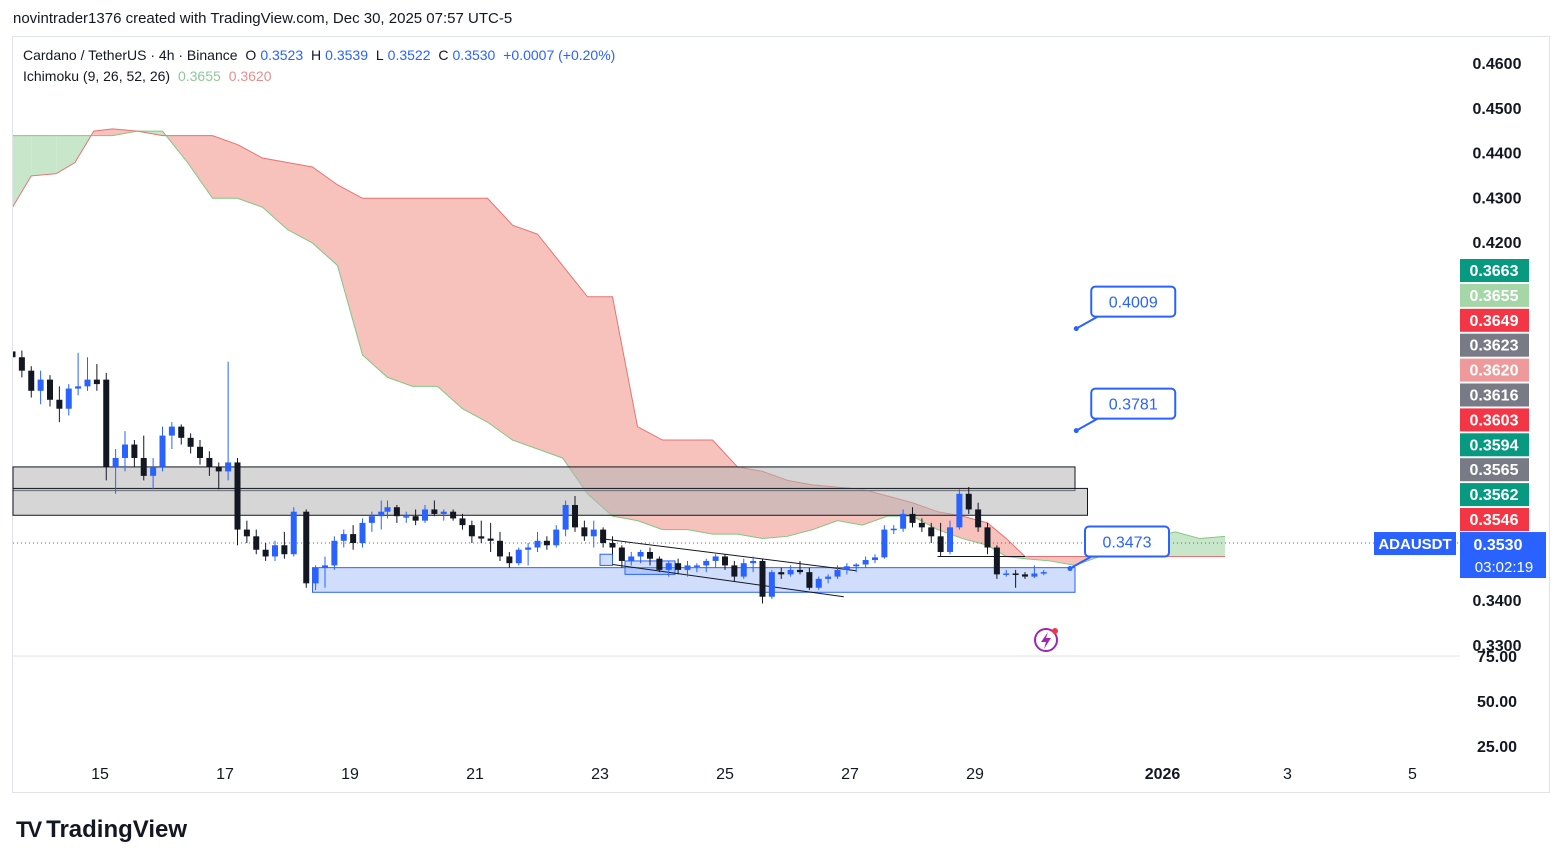  Describe the element at coordinates (6, 174) in the screenshot. I see `ichimoku-cloud-segment` at that location.